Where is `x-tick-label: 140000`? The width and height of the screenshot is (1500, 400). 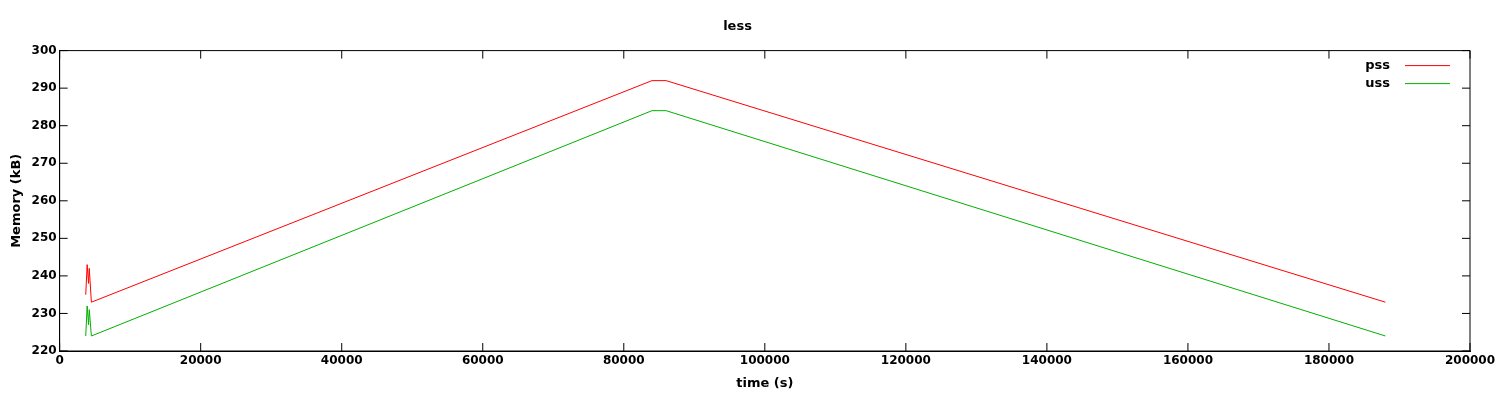
x-tick-label: 140000 is located at coordinates (1046, 360).